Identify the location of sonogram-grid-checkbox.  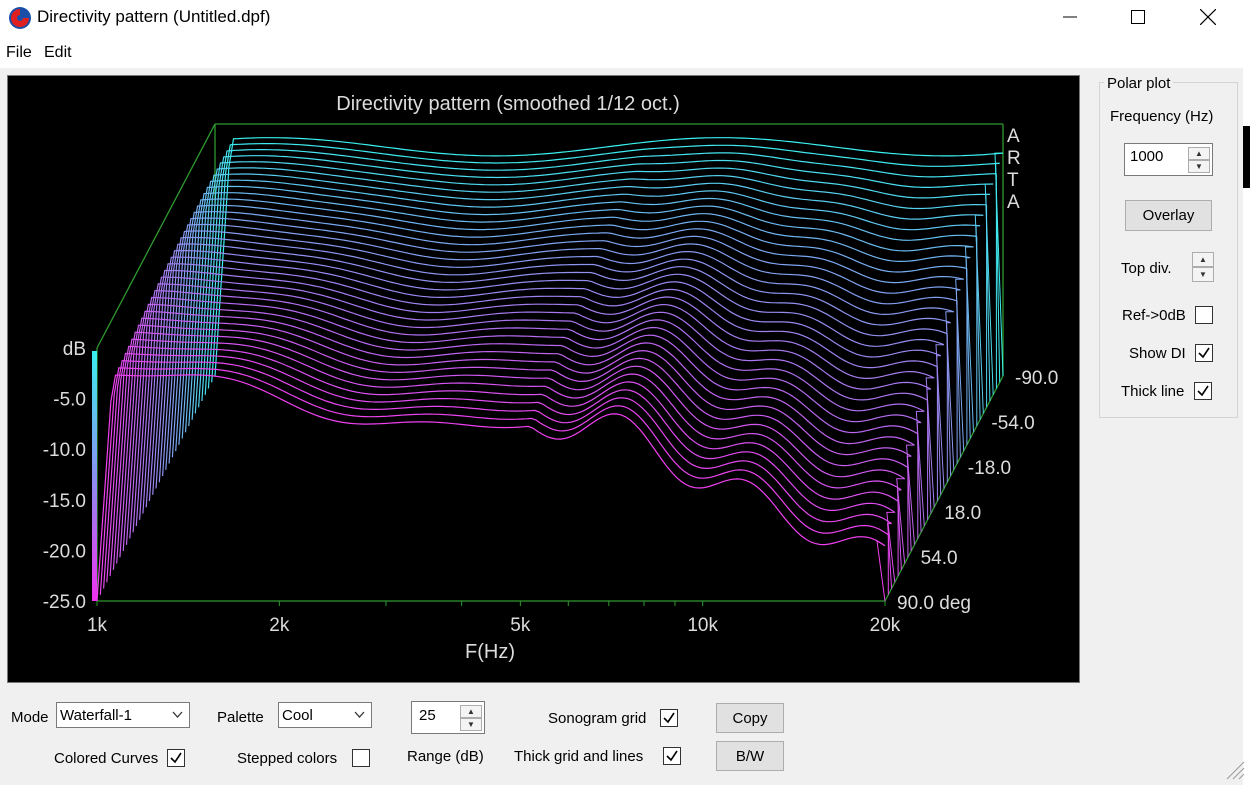
(669, 718).